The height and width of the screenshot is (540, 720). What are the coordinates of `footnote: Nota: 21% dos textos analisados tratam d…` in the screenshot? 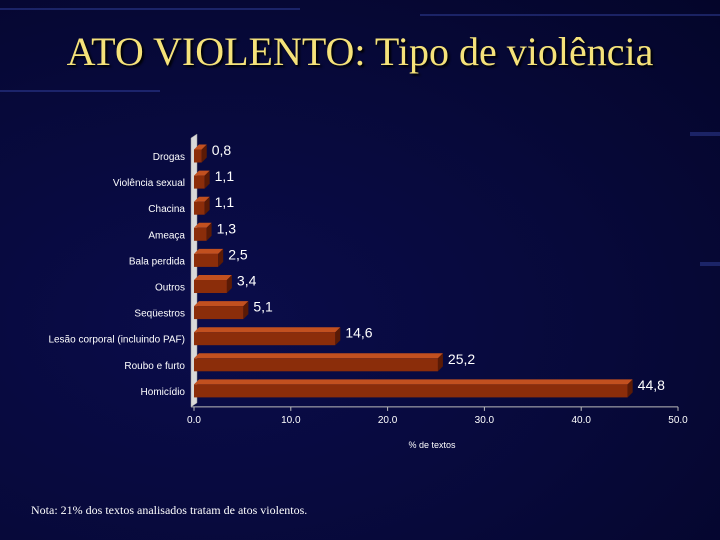 It's located at (169, 510).